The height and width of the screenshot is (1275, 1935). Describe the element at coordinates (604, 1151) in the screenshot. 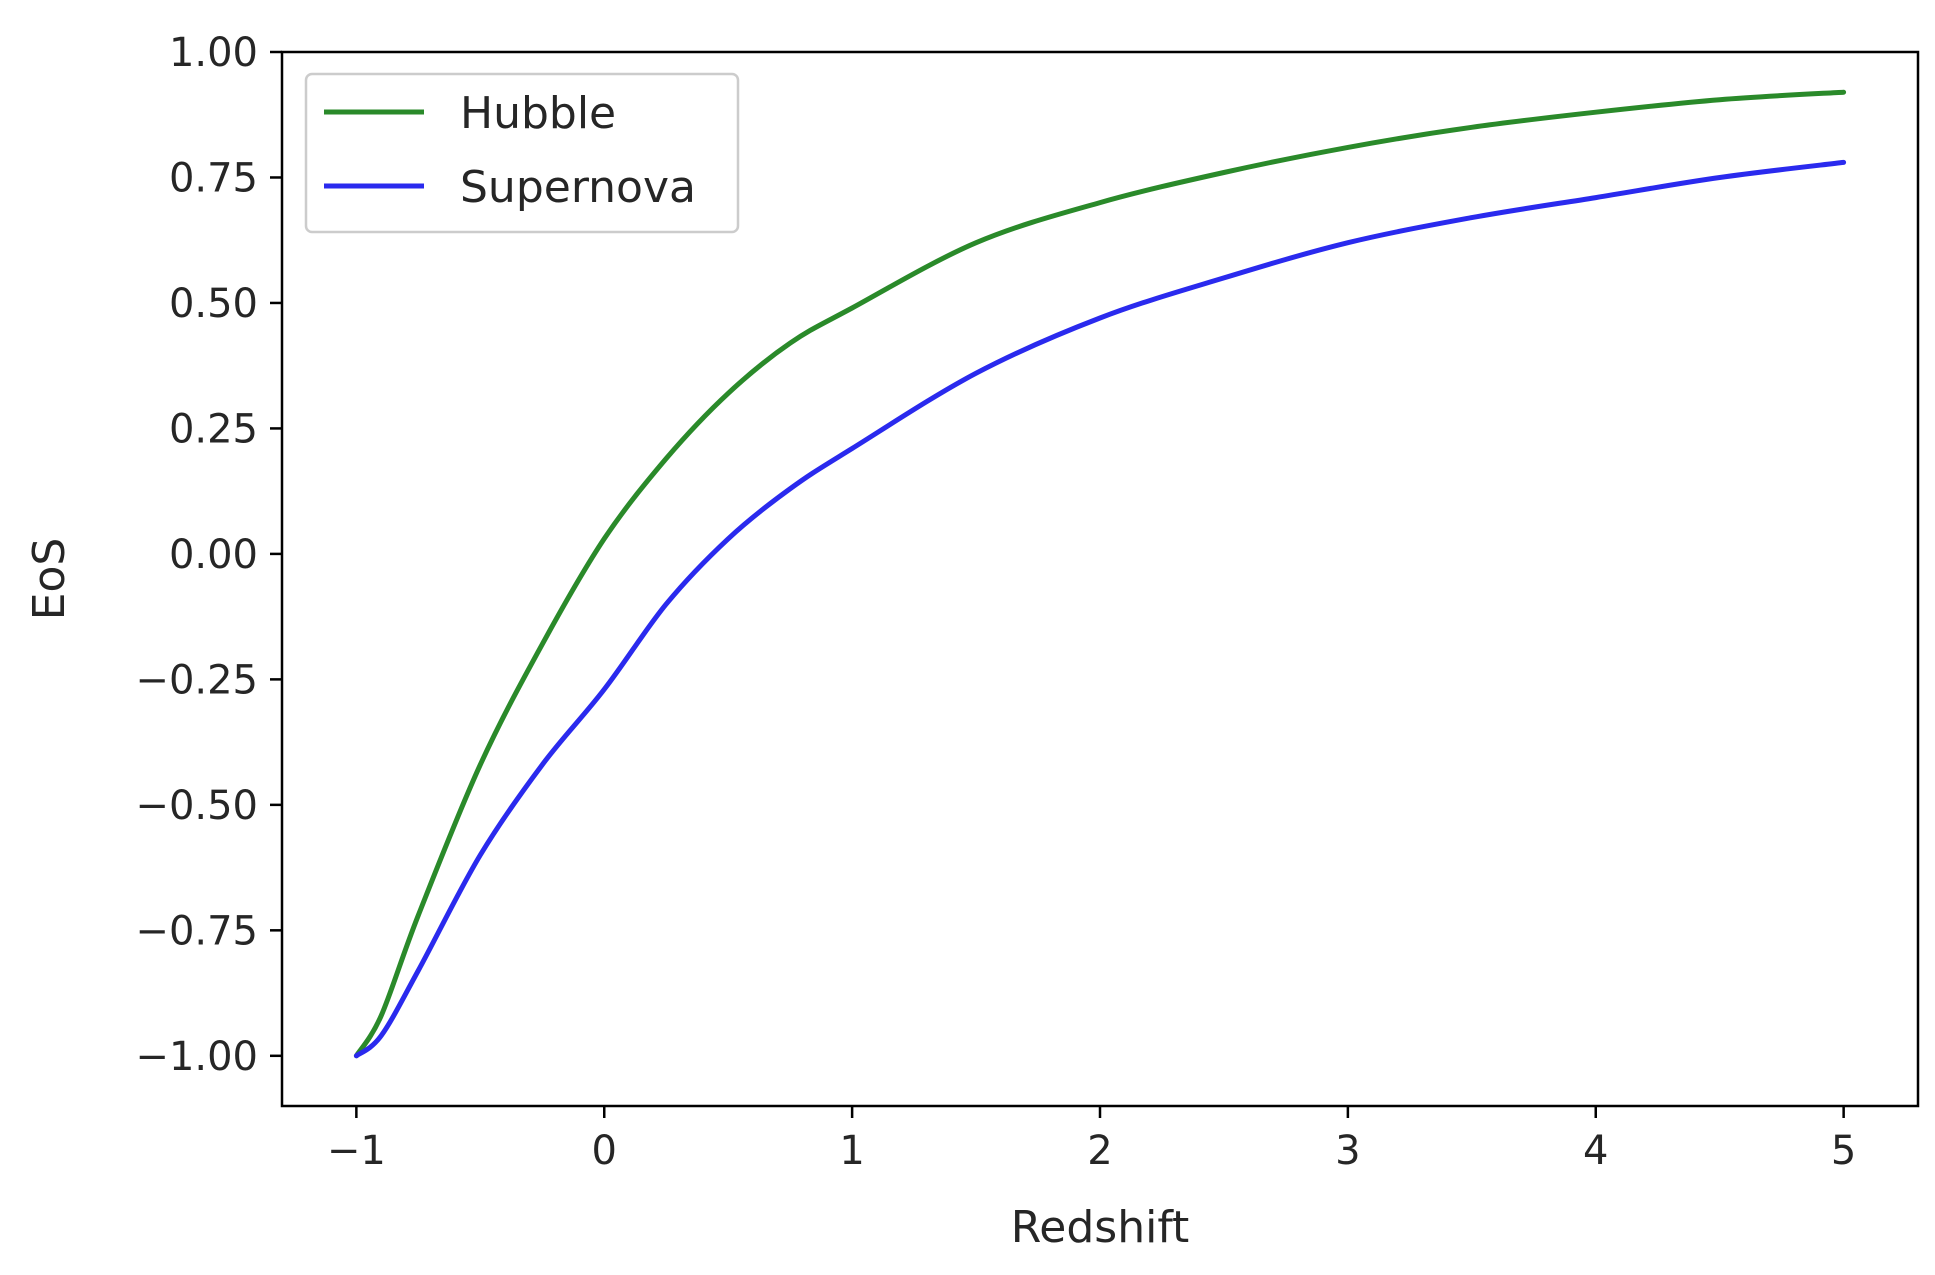

I see `x-tick-label: 0` at that location.